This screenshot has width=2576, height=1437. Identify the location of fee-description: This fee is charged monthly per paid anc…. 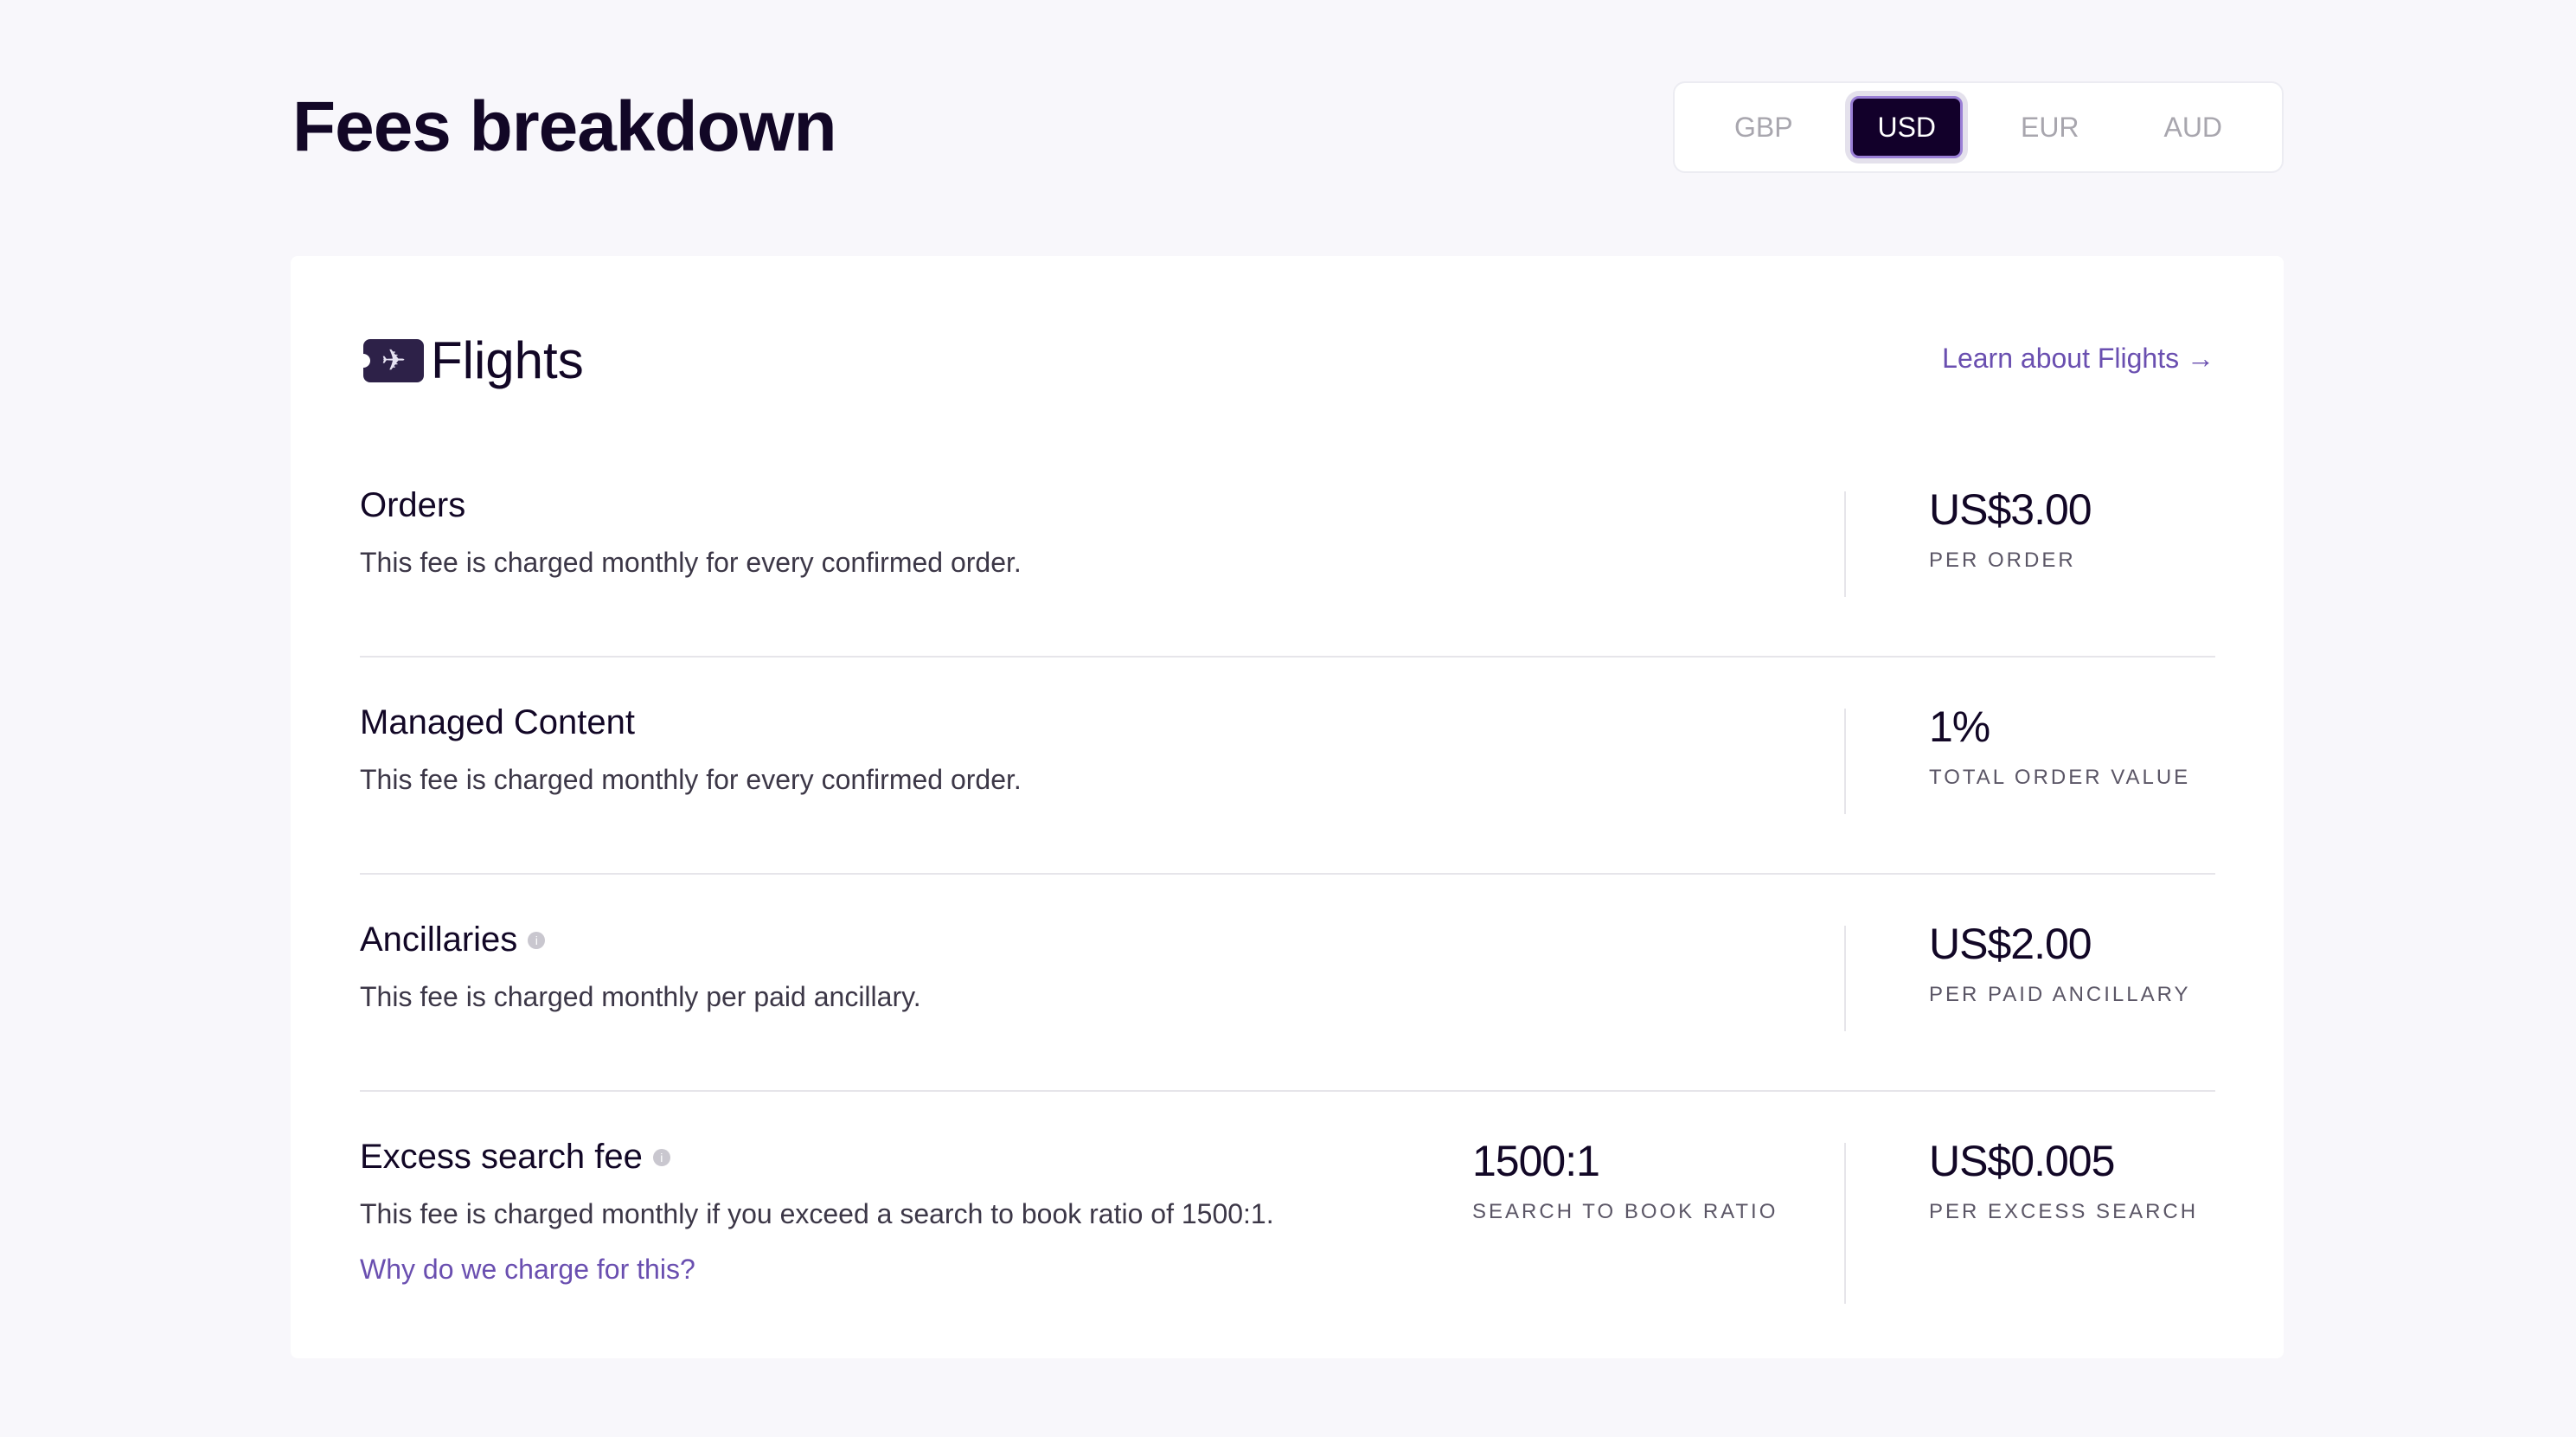
(640, 996).